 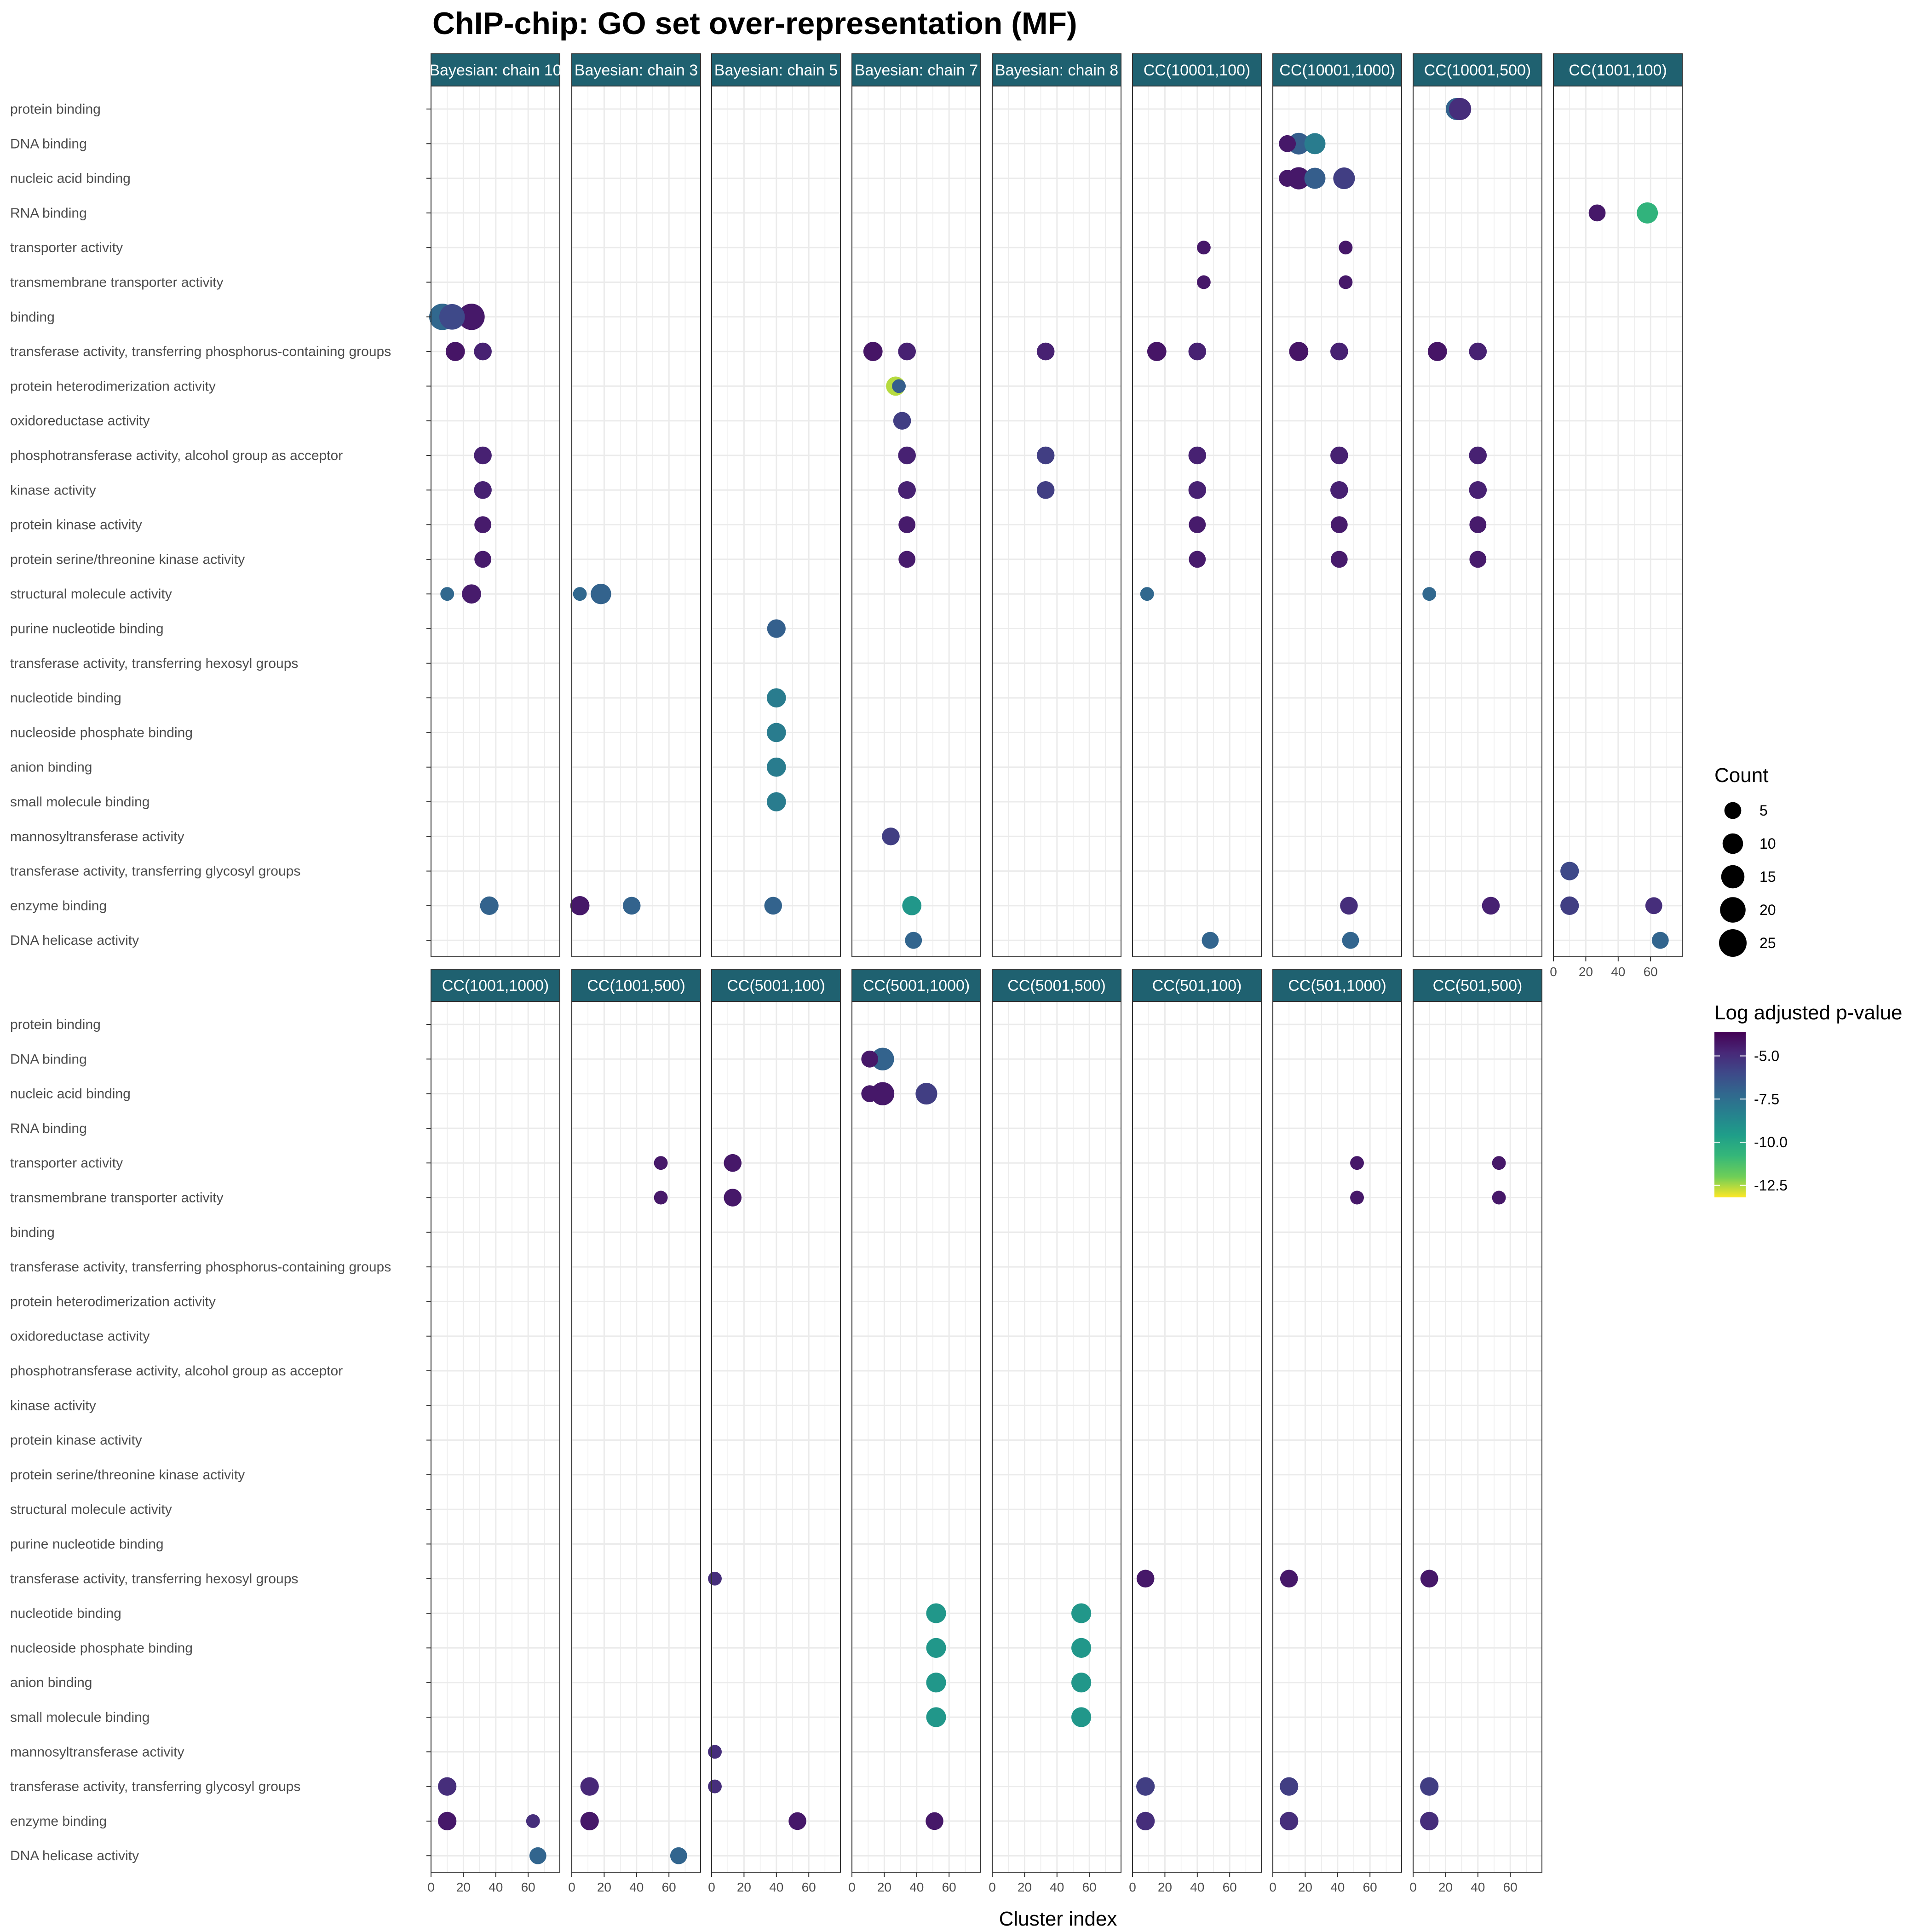 I want to click on y-tick-label: transporter activity, so click(x=66, y=247).